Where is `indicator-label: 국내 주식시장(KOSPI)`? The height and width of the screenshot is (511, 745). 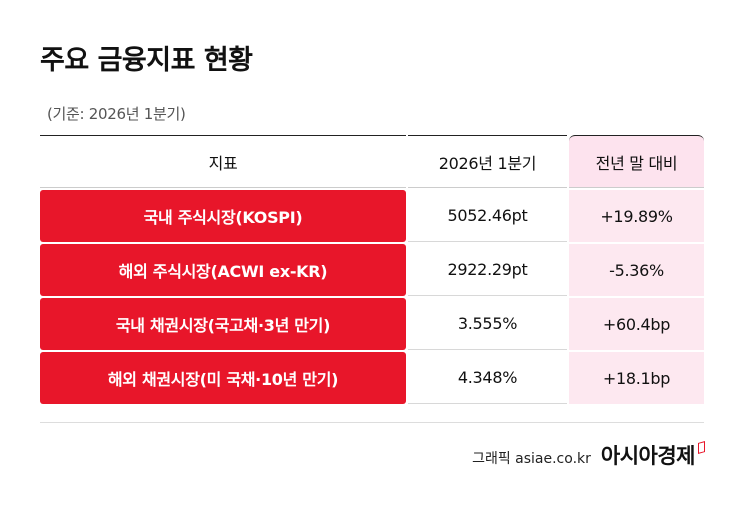 indicator-label: 국내 주식시장(KOSPI) is located at coordinates (223, 216).